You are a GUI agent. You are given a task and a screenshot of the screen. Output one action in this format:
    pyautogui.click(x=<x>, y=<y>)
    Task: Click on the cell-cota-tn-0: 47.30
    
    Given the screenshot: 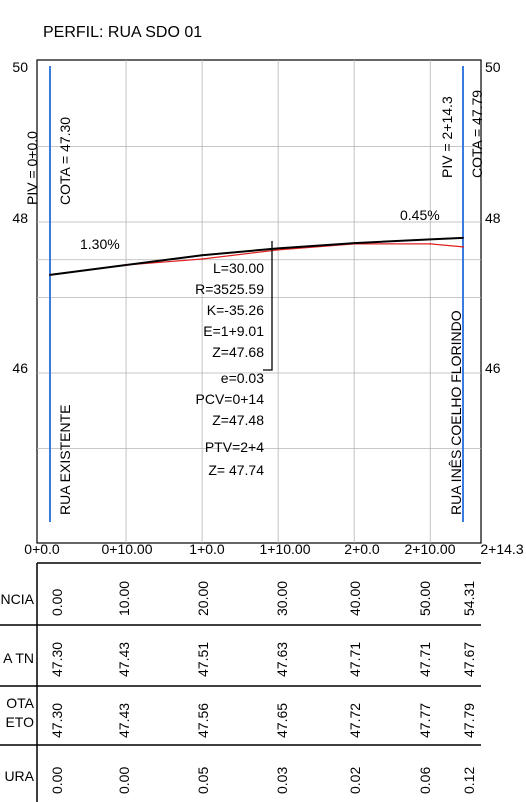 What is the action you would take?
    pyautogui.click(x=57, y=659)
    